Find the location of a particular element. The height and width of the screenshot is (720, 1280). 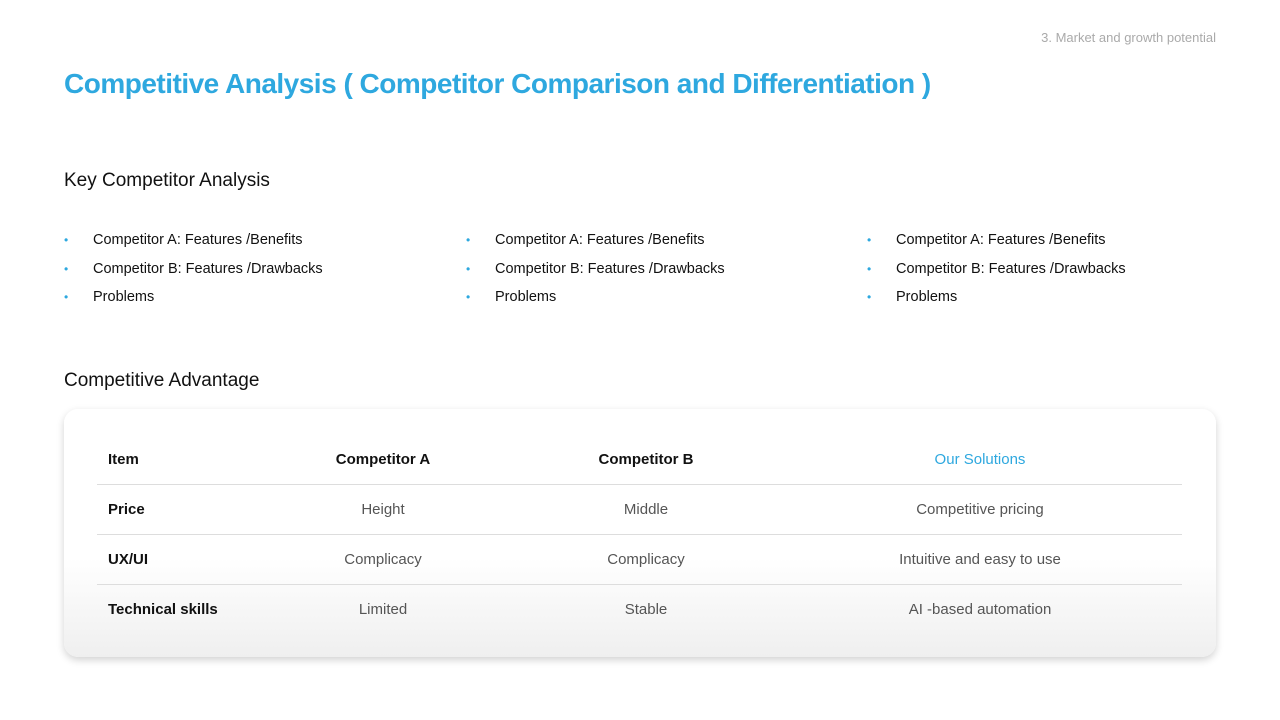

header-item: Item is located at coordinates (123, 459).